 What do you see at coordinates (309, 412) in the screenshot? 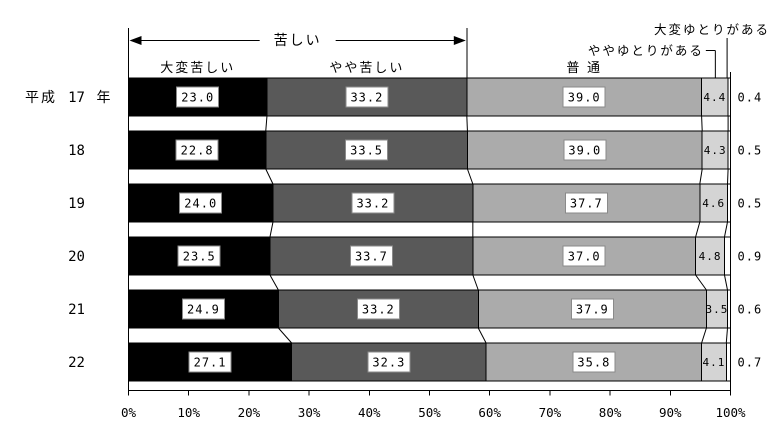
I see `axis-tick-label: 30%` at bounding box center [309, 412].